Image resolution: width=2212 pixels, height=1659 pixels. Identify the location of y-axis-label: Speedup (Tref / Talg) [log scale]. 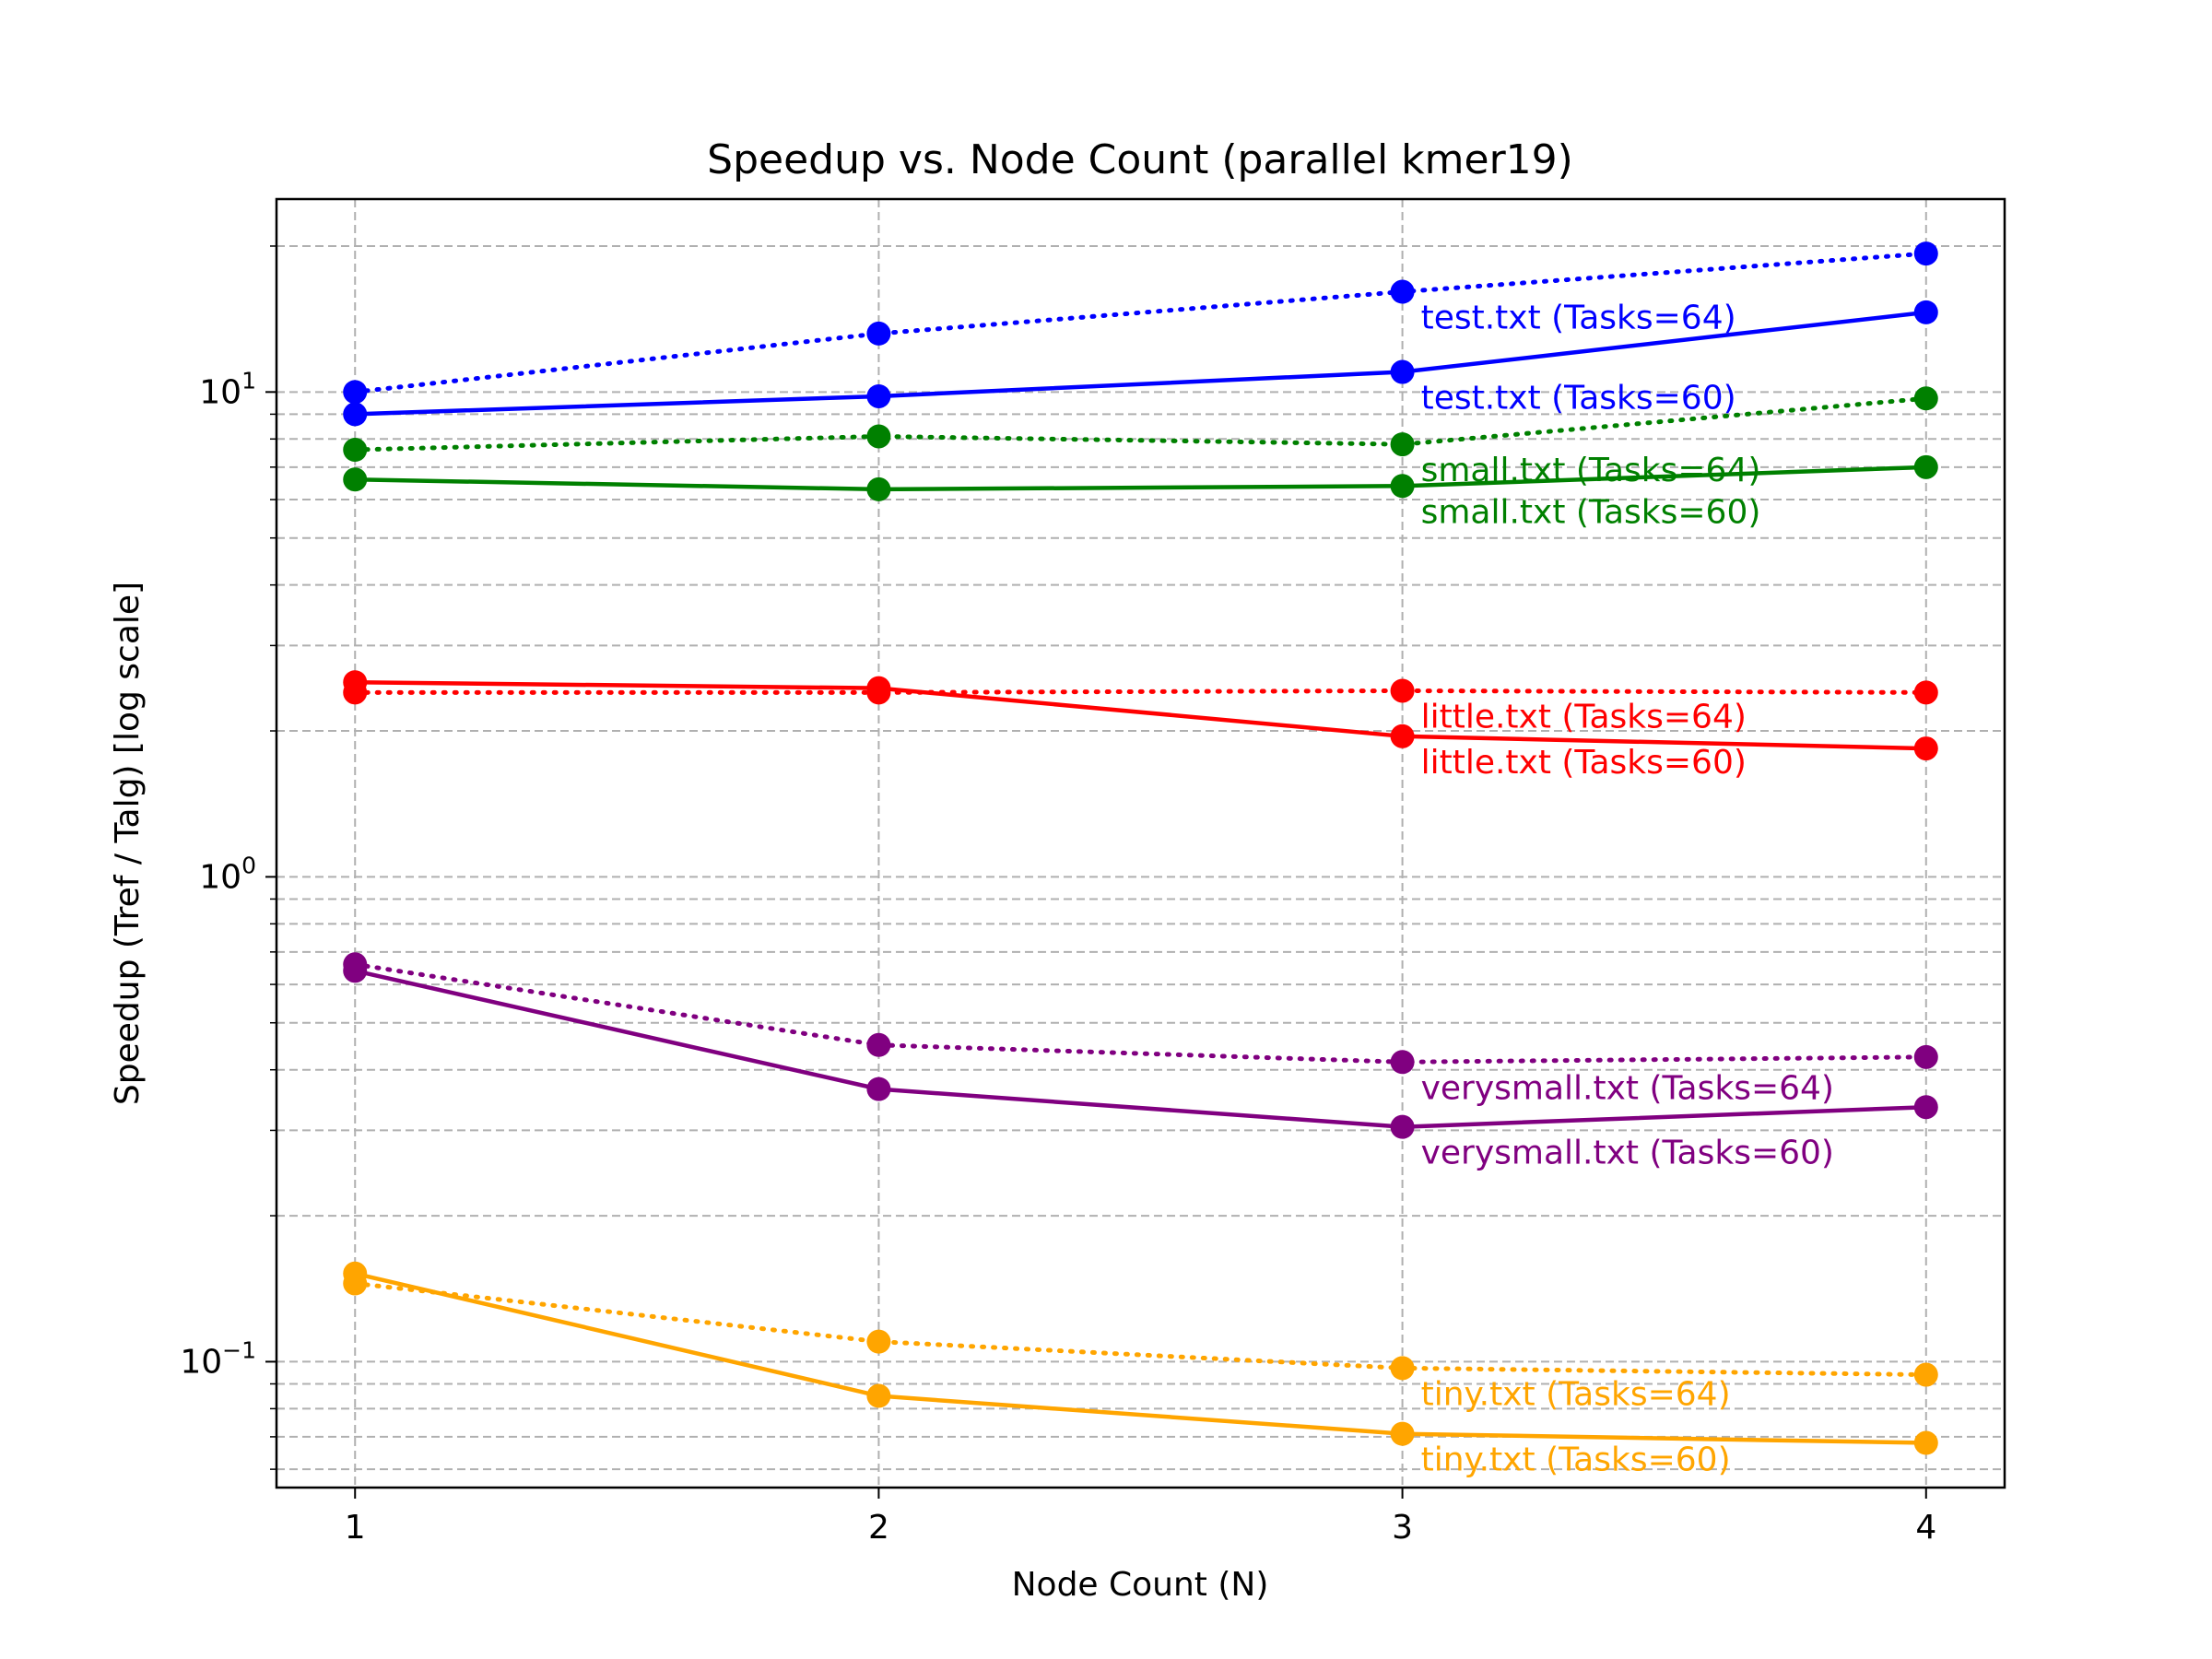
(128, 843).